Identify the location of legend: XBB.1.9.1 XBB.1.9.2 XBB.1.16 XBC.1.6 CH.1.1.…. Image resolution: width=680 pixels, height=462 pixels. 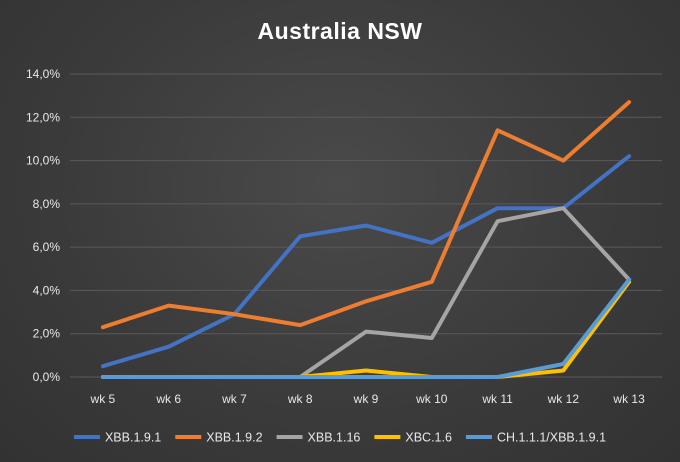
(339, 438).